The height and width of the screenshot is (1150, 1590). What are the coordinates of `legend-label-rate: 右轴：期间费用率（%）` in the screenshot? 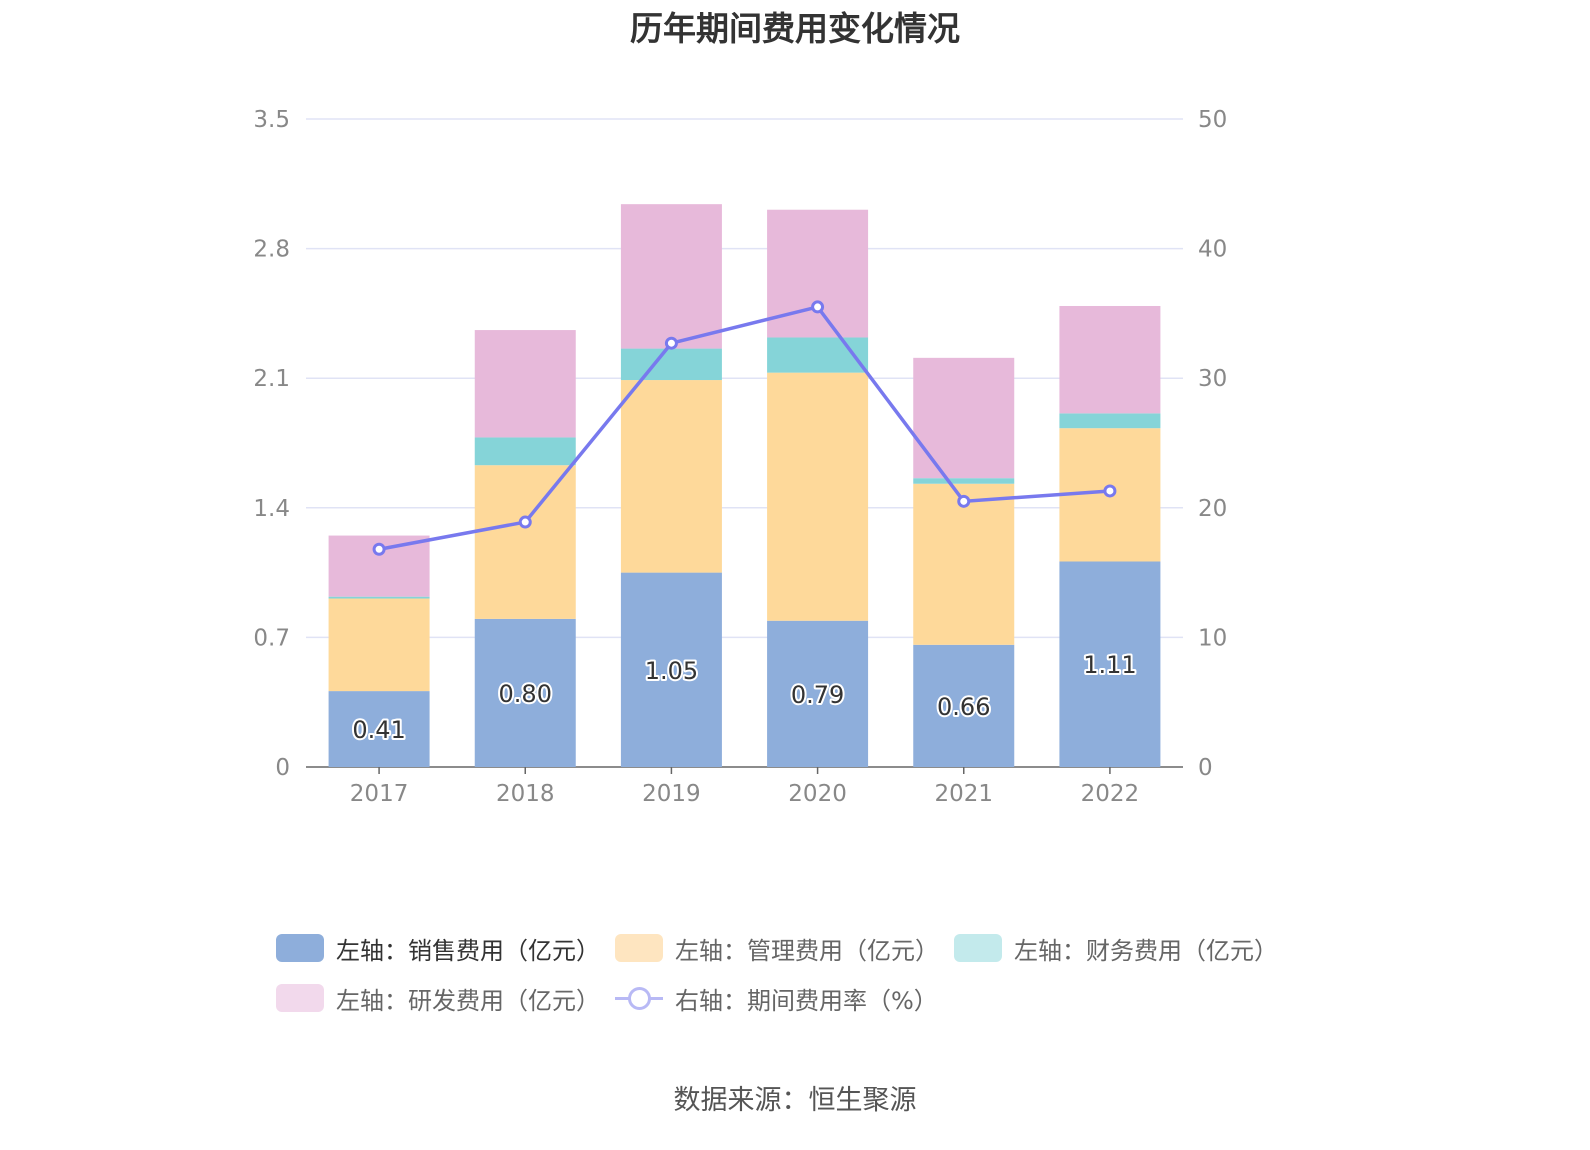 It's located at (806, 1000).